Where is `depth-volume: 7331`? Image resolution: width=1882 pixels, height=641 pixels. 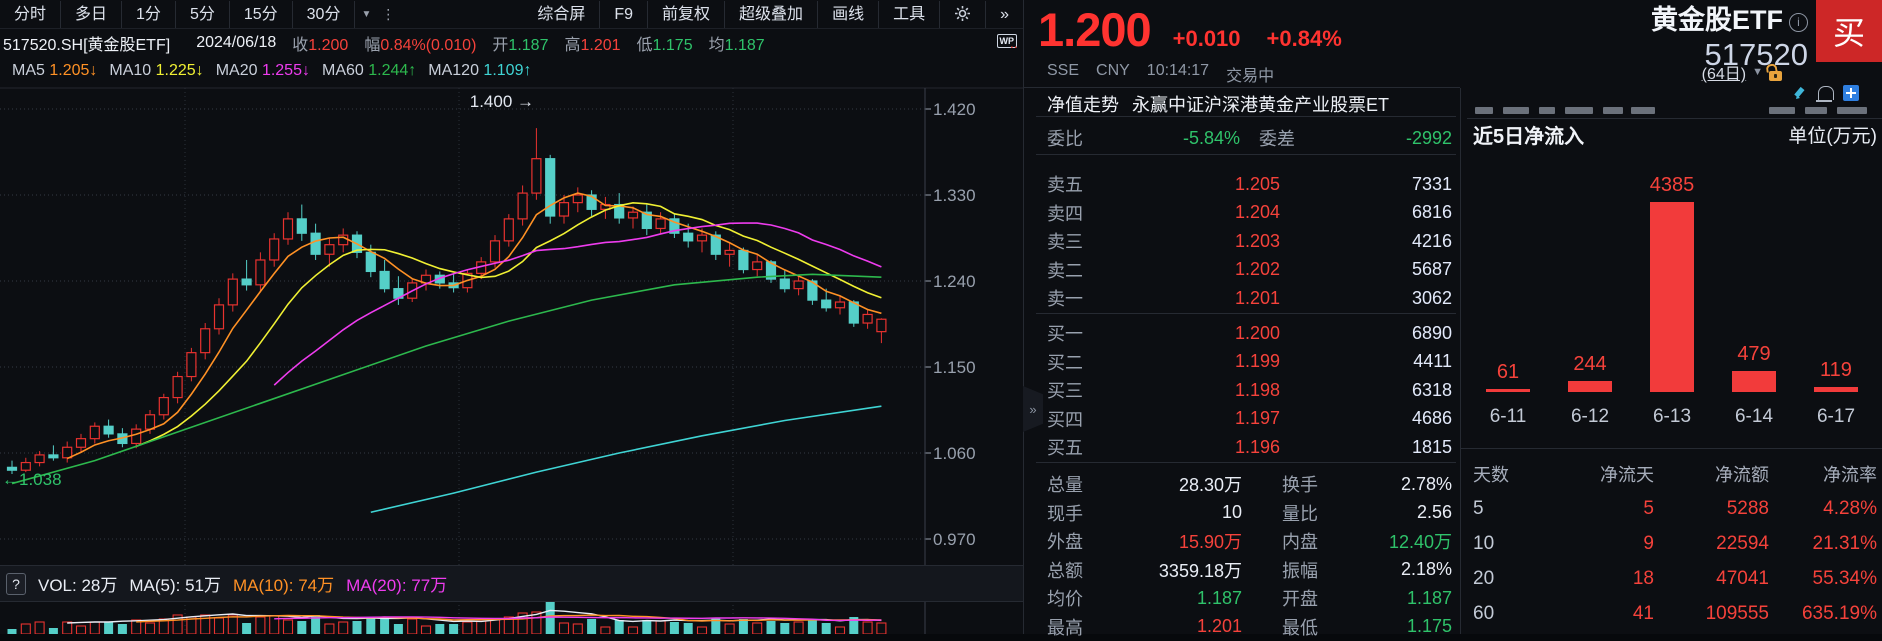 depth-volume: 7331 is located at coordinates (1431, 183).